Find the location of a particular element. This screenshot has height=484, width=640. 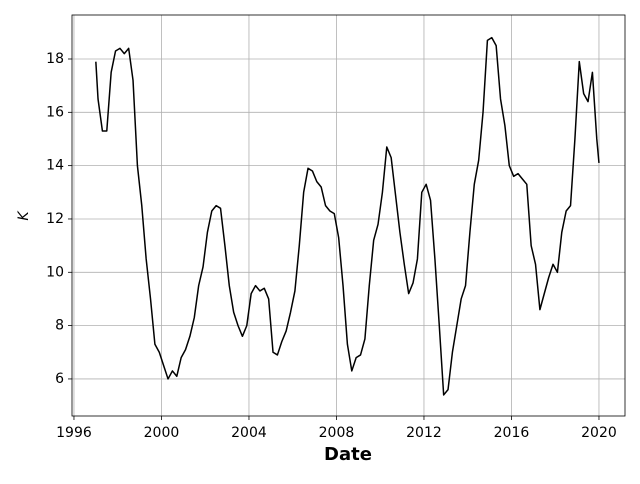

x-tick-label: 1996 is located at coordinates (74, 433).